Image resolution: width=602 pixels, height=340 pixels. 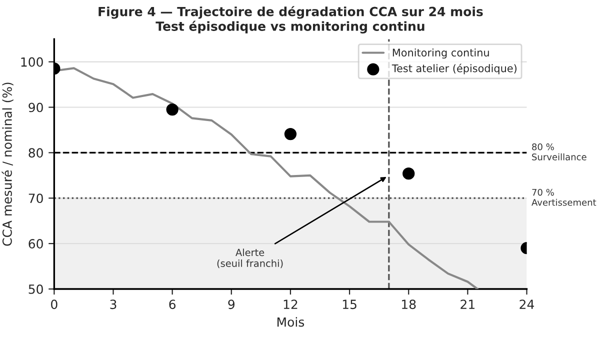 I want to click on x-tick-label: 18, so click(x=409, y=305).